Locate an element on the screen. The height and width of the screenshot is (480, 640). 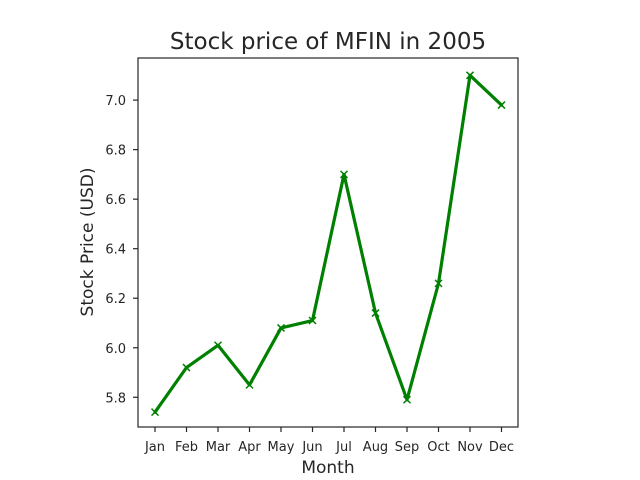
y-tick-label: 6.4 is located at coordinates (115, 250).